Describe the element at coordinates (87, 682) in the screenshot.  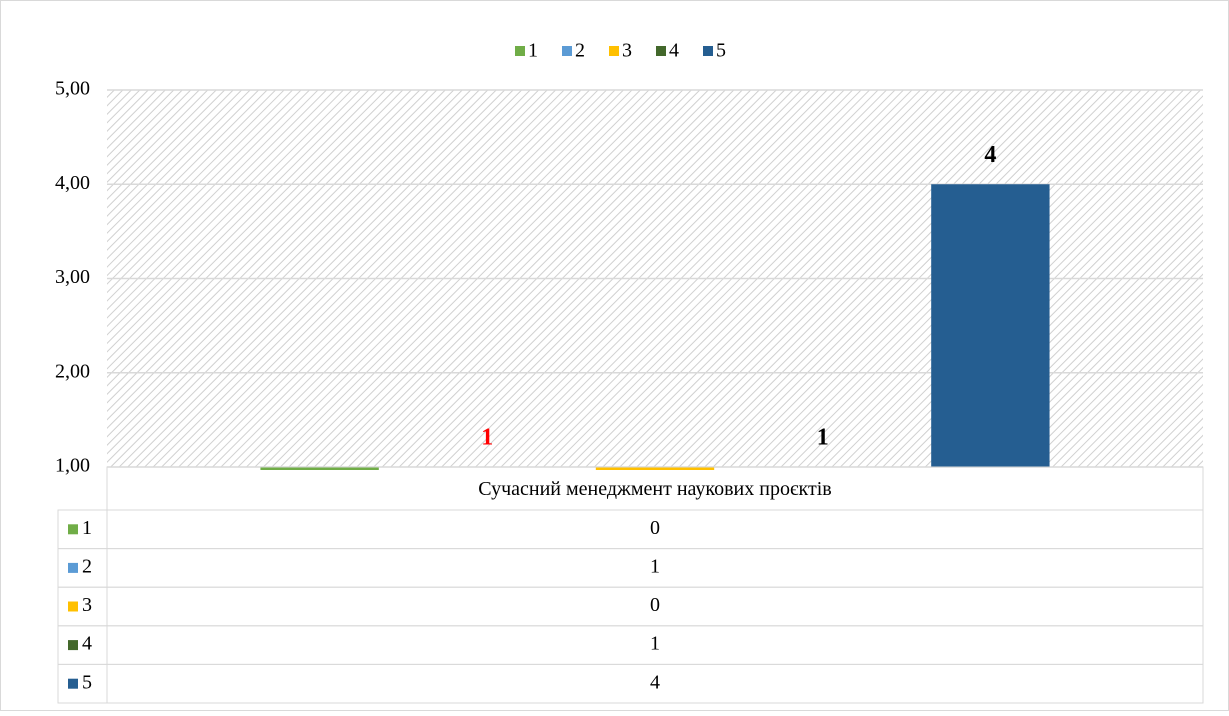
I see `table-series-name: 5` at that location.